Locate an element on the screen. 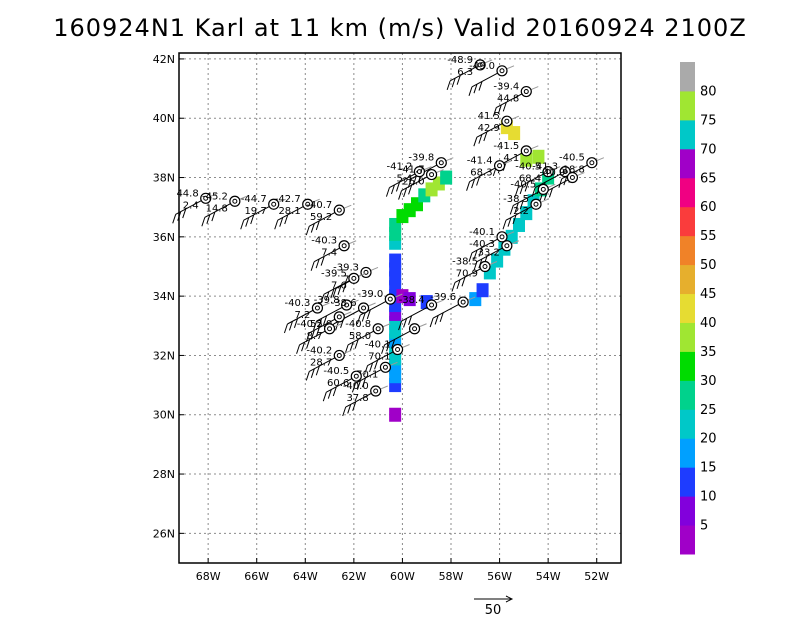  temperature-label: -38.4 is located at coordinates (412, 300).